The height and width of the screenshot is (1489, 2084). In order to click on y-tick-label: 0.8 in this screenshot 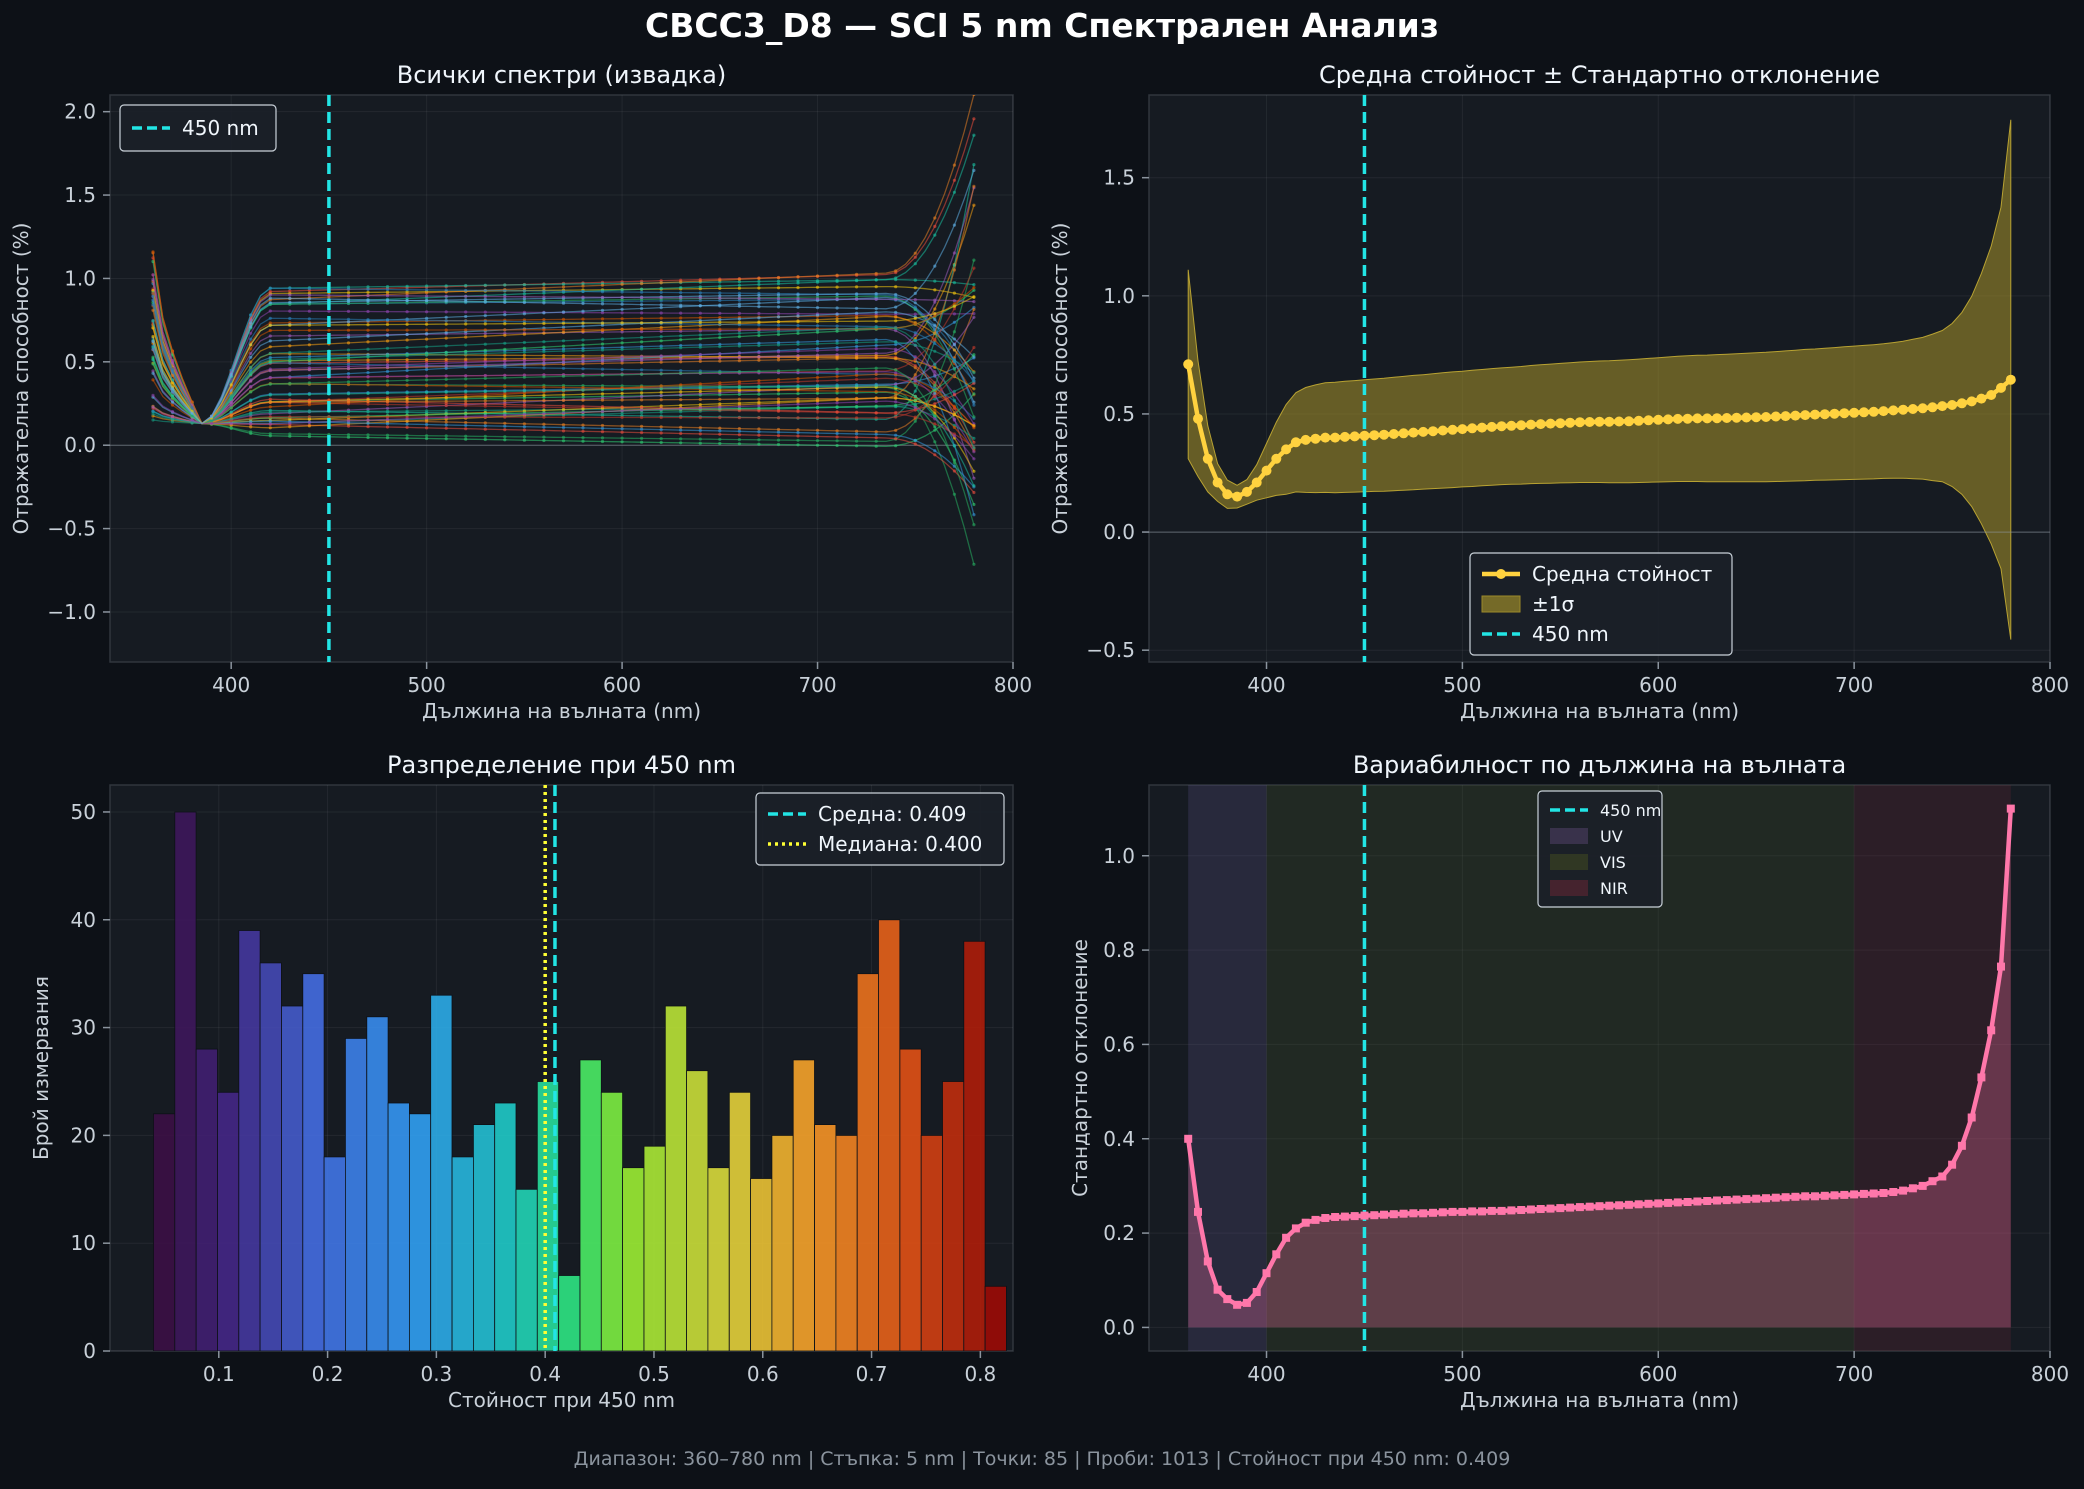, I will do `click(1119, 950)`.